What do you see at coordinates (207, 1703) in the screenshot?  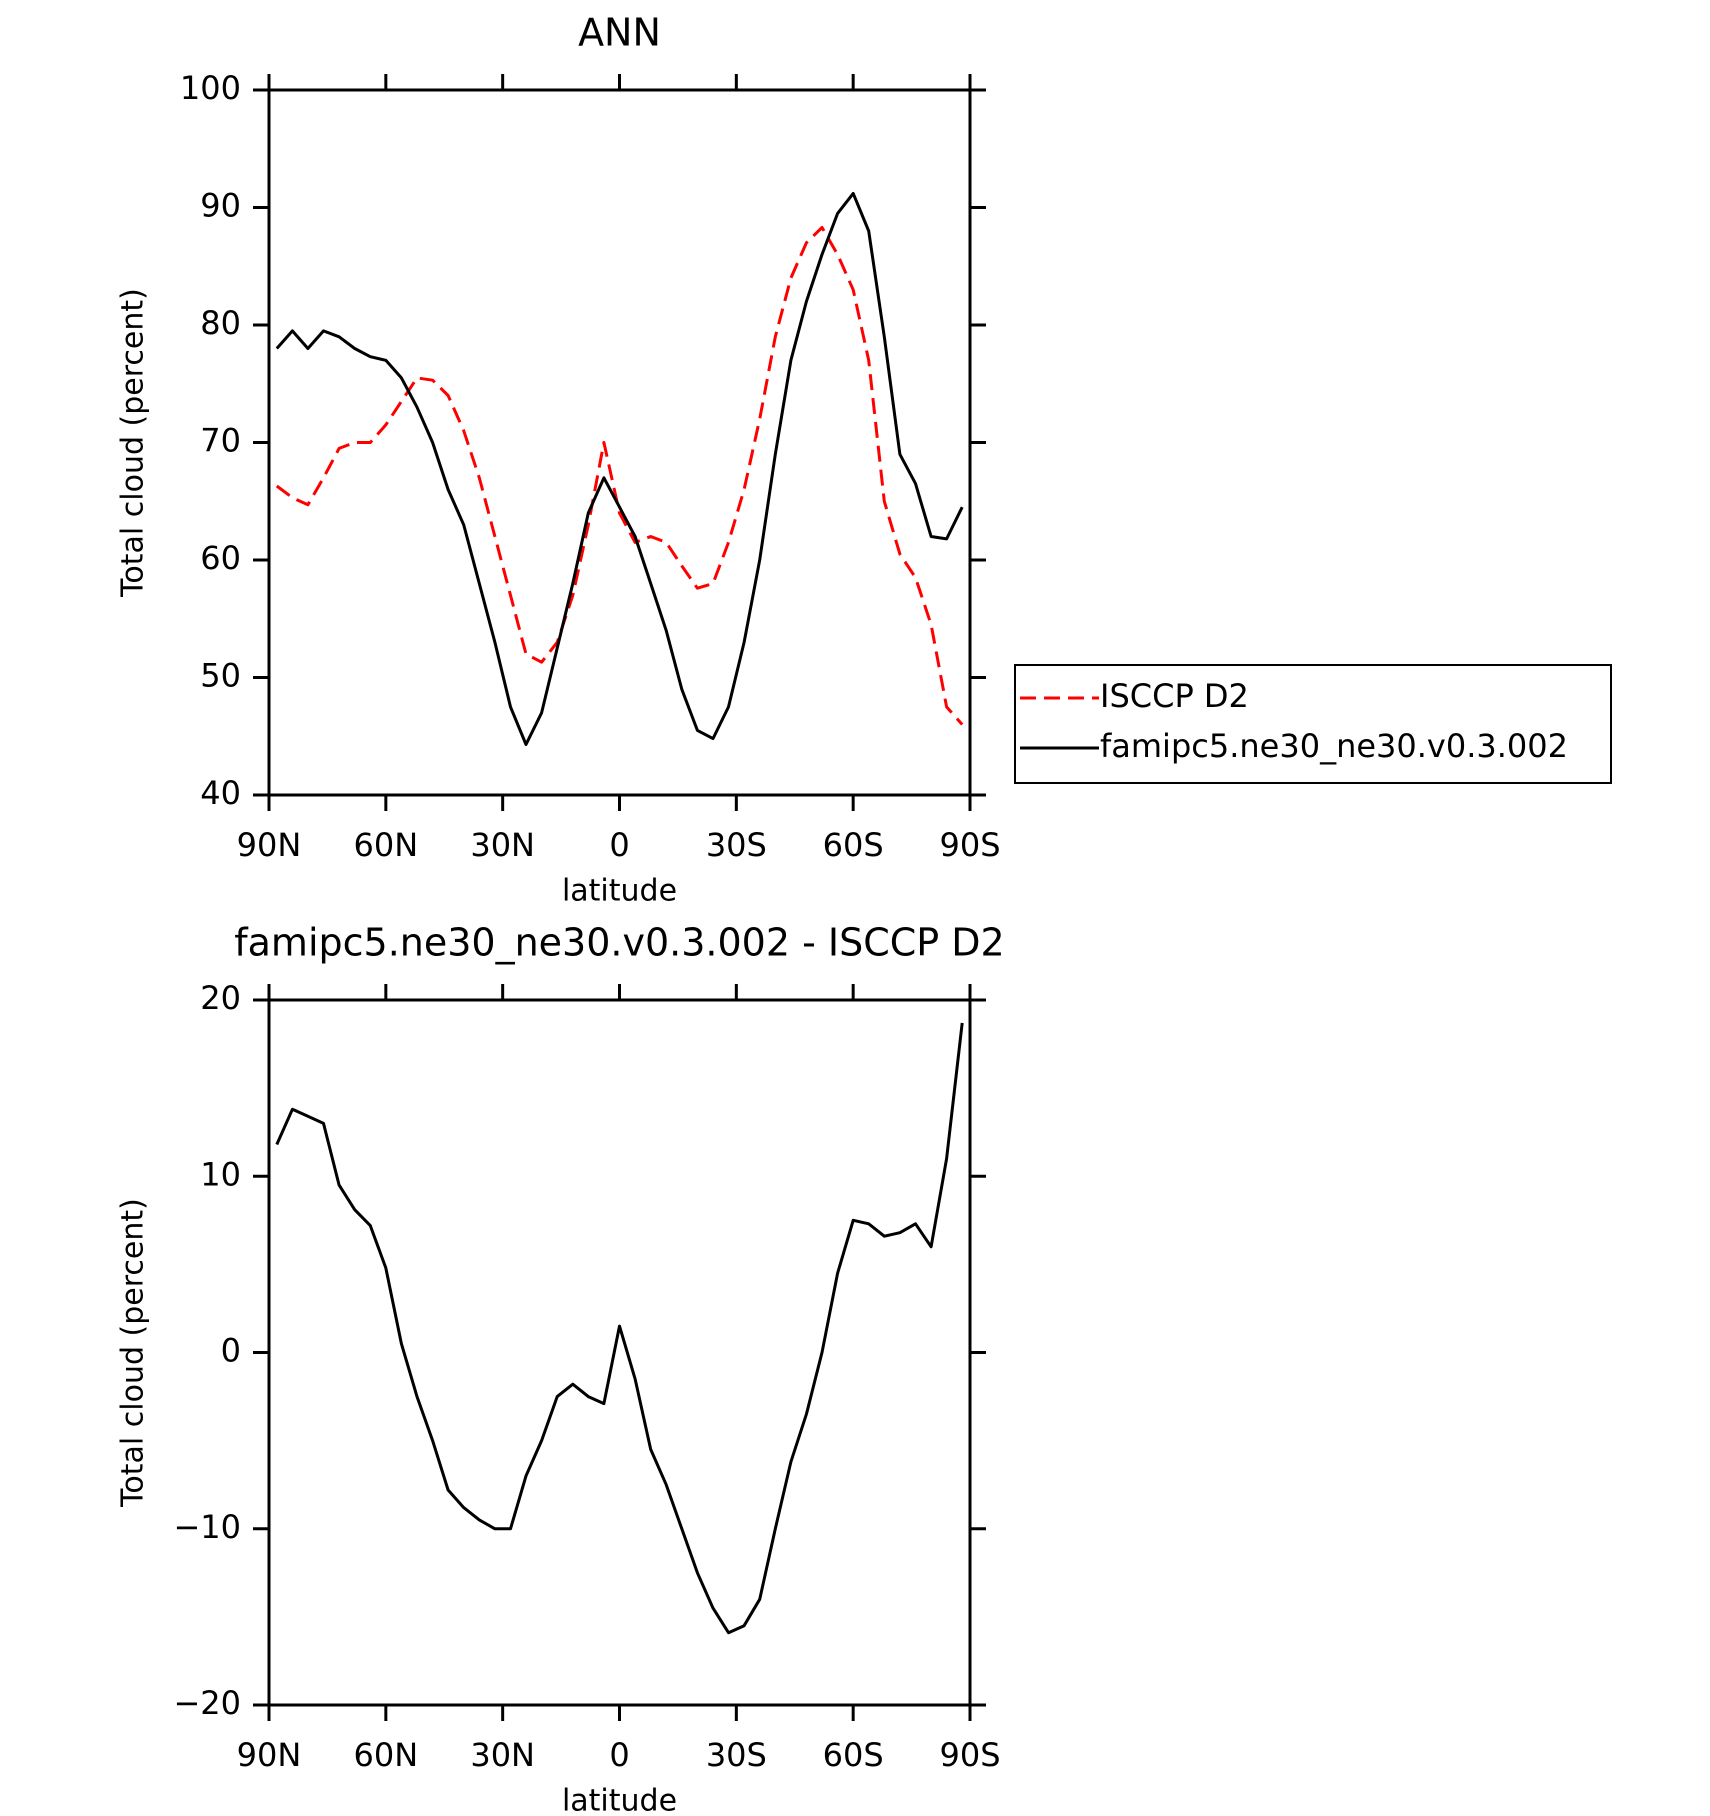 I see `y-tick-label: −20` at bounding box center [207, 1703].